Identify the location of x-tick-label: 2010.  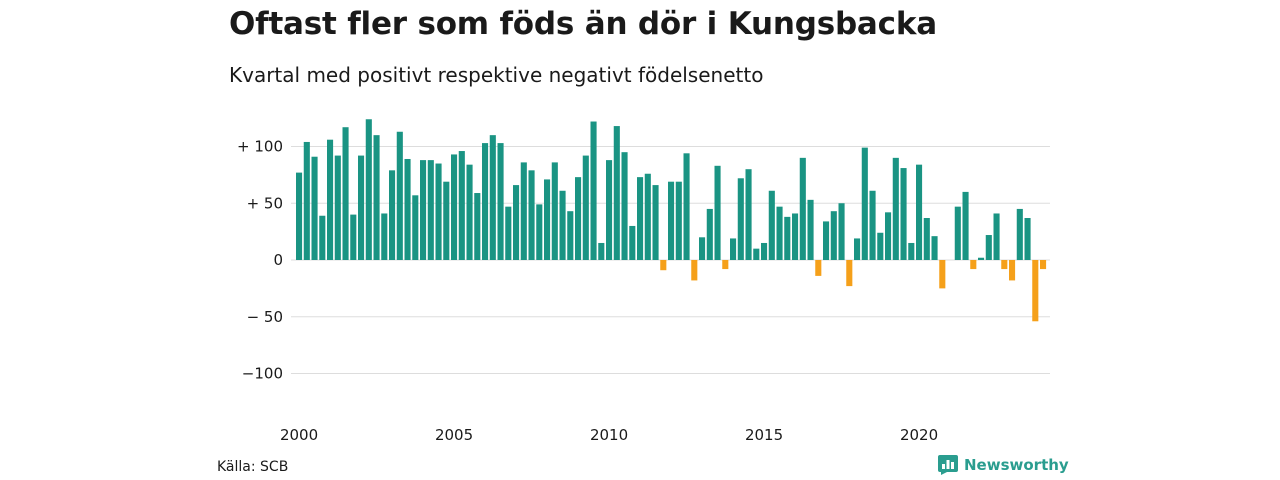
(609, 435).